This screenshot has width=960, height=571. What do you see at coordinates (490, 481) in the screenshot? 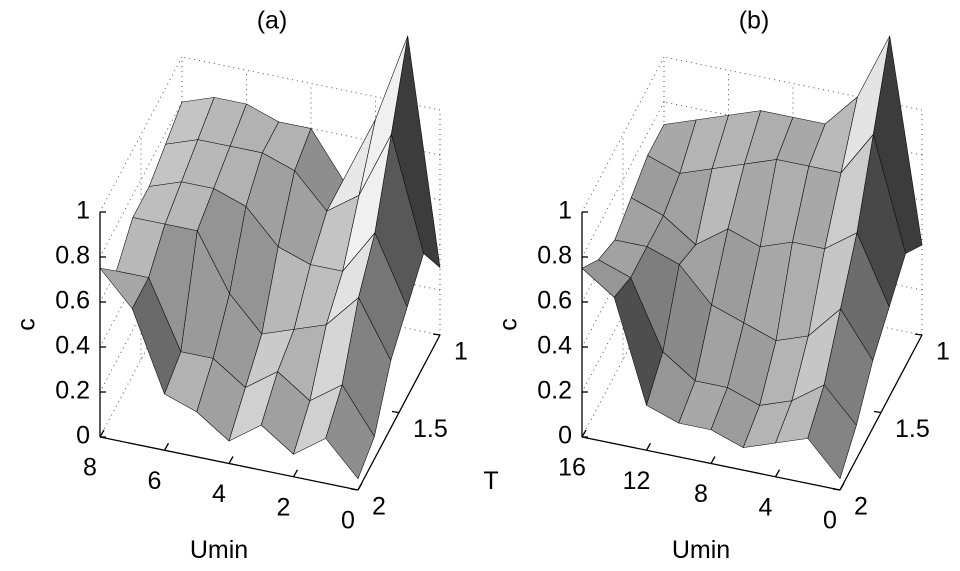
I see `y-axis-label: T` at bounding box center [490, 481].